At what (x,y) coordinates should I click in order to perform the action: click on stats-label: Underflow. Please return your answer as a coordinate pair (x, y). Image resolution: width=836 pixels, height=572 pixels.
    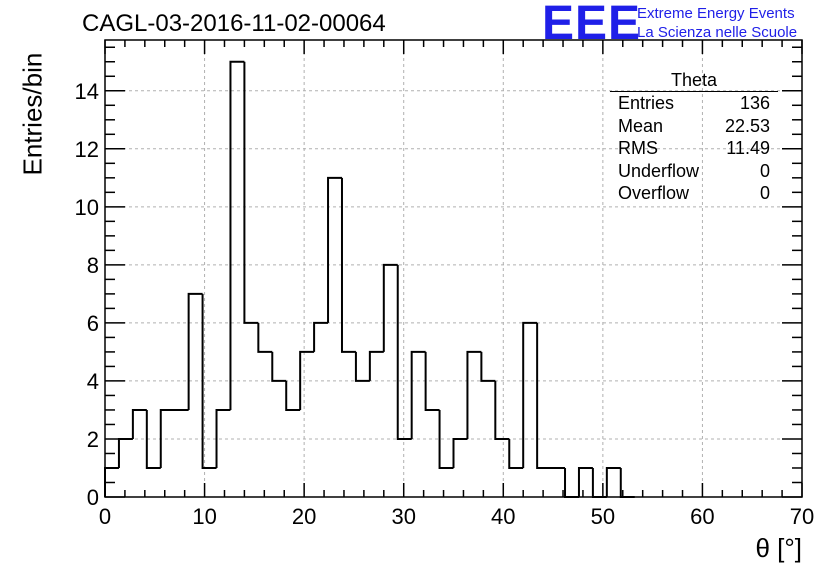
    Looking at the image, I should click on (659, 170).